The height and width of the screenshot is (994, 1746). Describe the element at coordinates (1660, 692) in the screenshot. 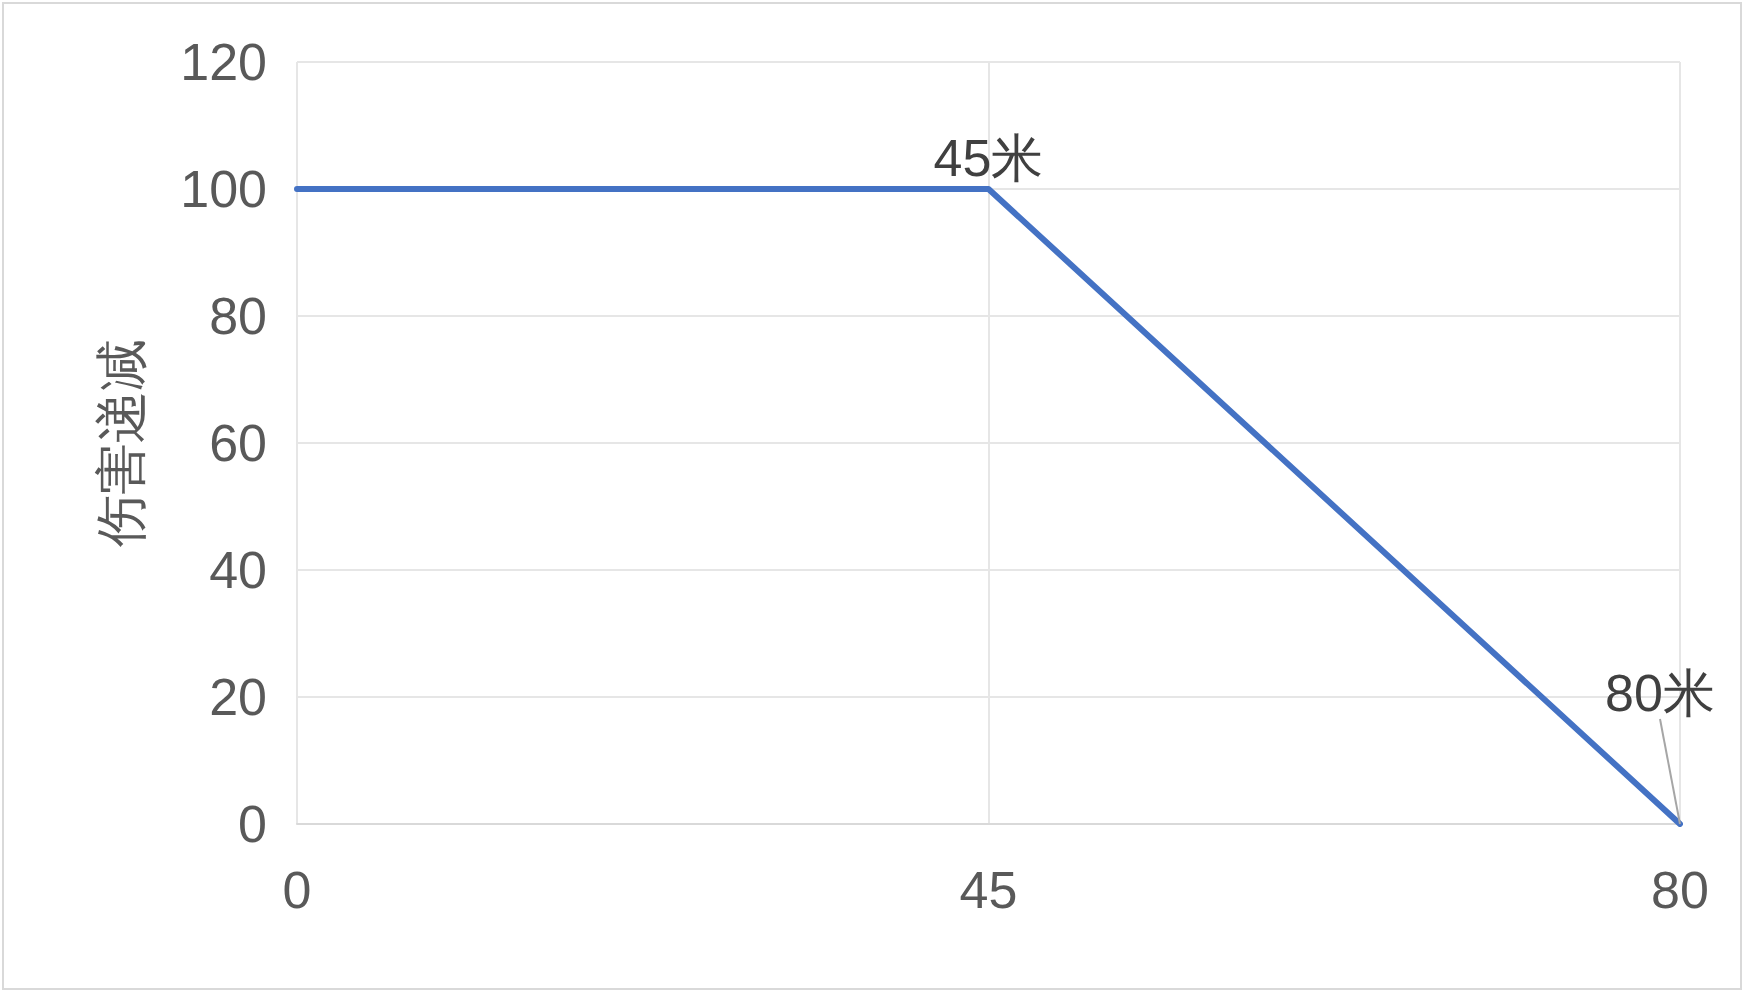

I see `annotation: 80米` at that location.